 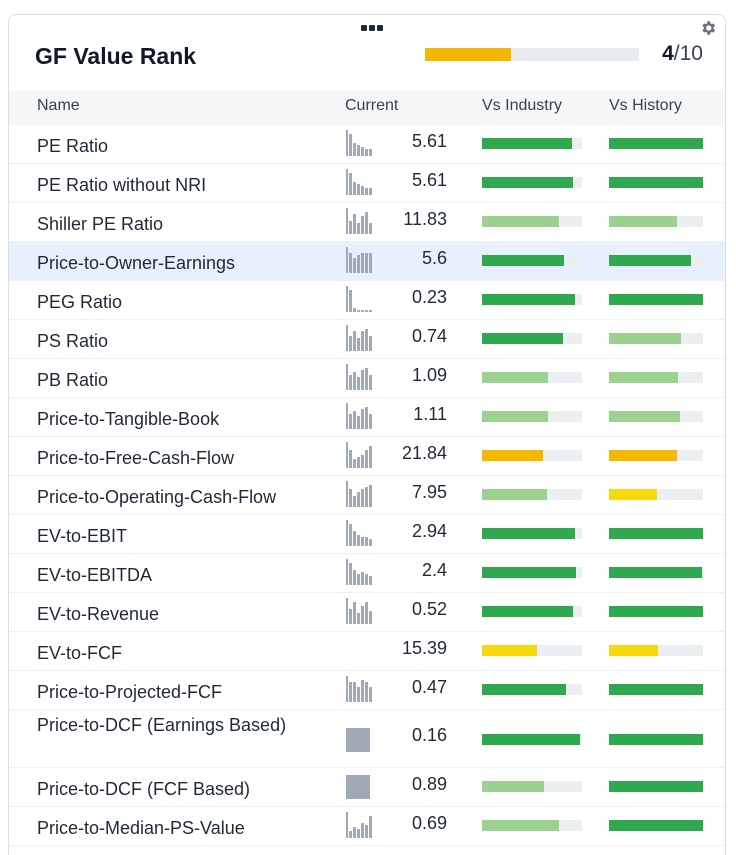 I want to click on table-row: PEG Ratio 0.23, so click(x=367, y=300).